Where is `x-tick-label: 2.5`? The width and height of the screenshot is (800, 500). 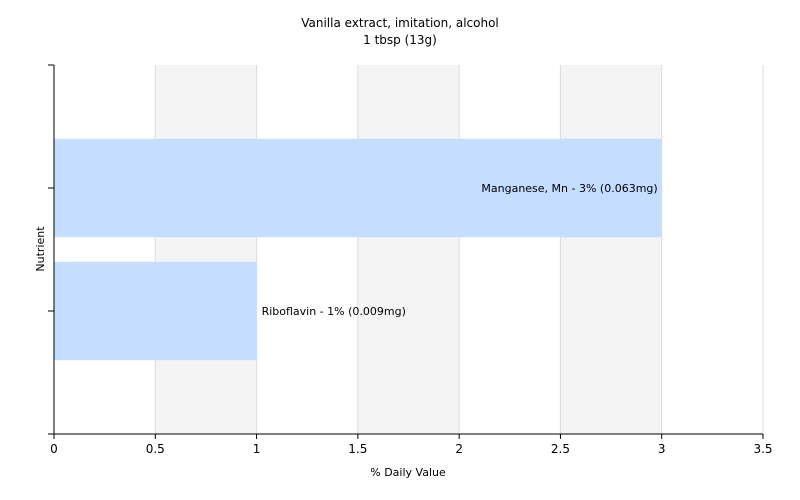
x-tick-label: 2.5 is located at coordinates (560, 449).